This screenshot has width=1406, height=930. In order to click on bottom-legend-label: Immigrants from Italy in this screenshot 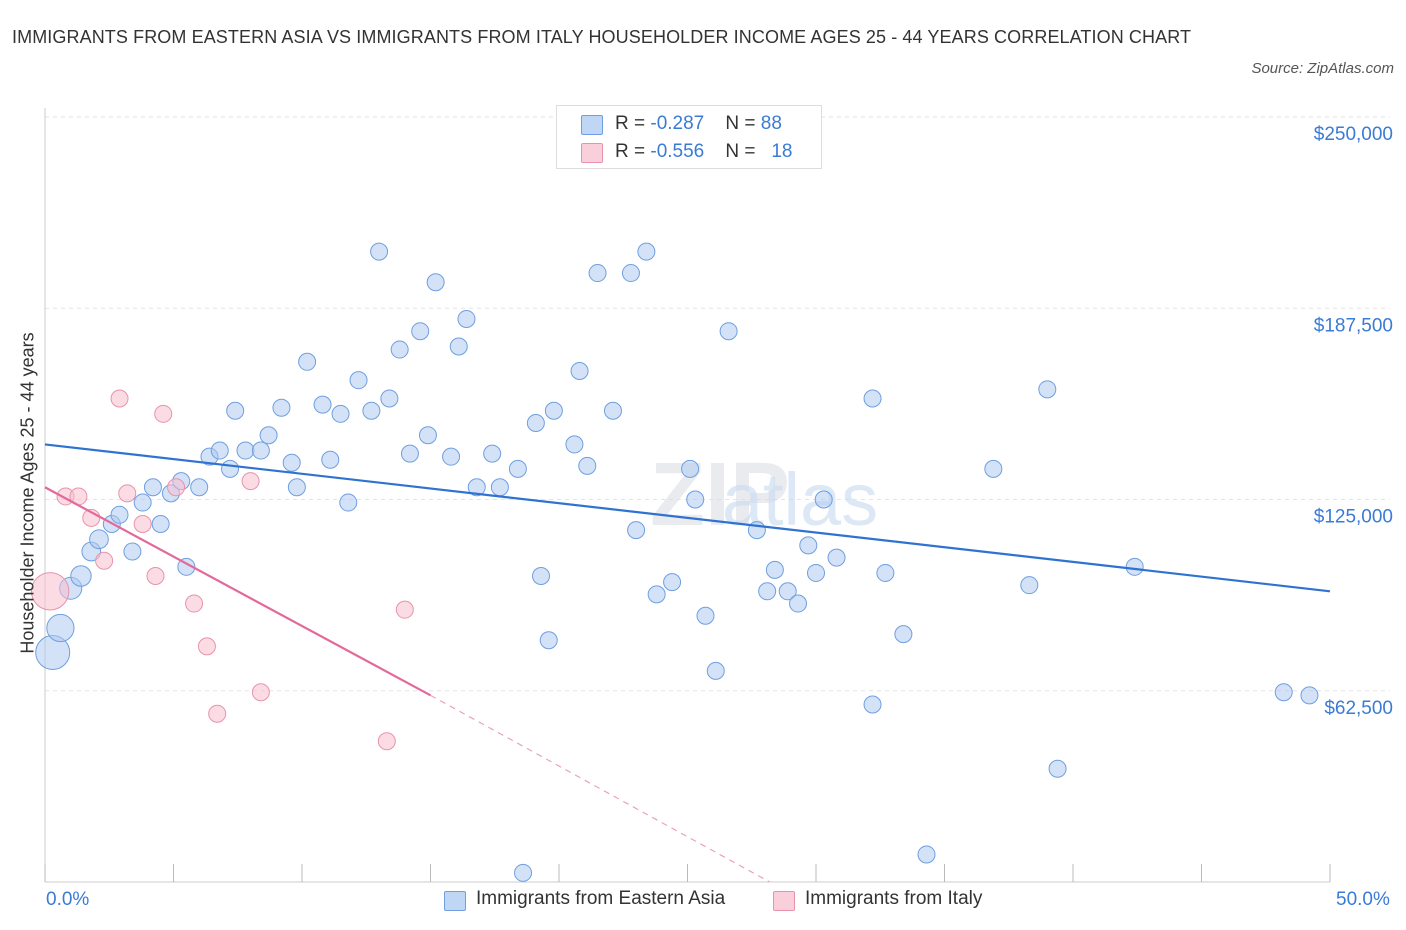, I will do `click(894, 898)`.